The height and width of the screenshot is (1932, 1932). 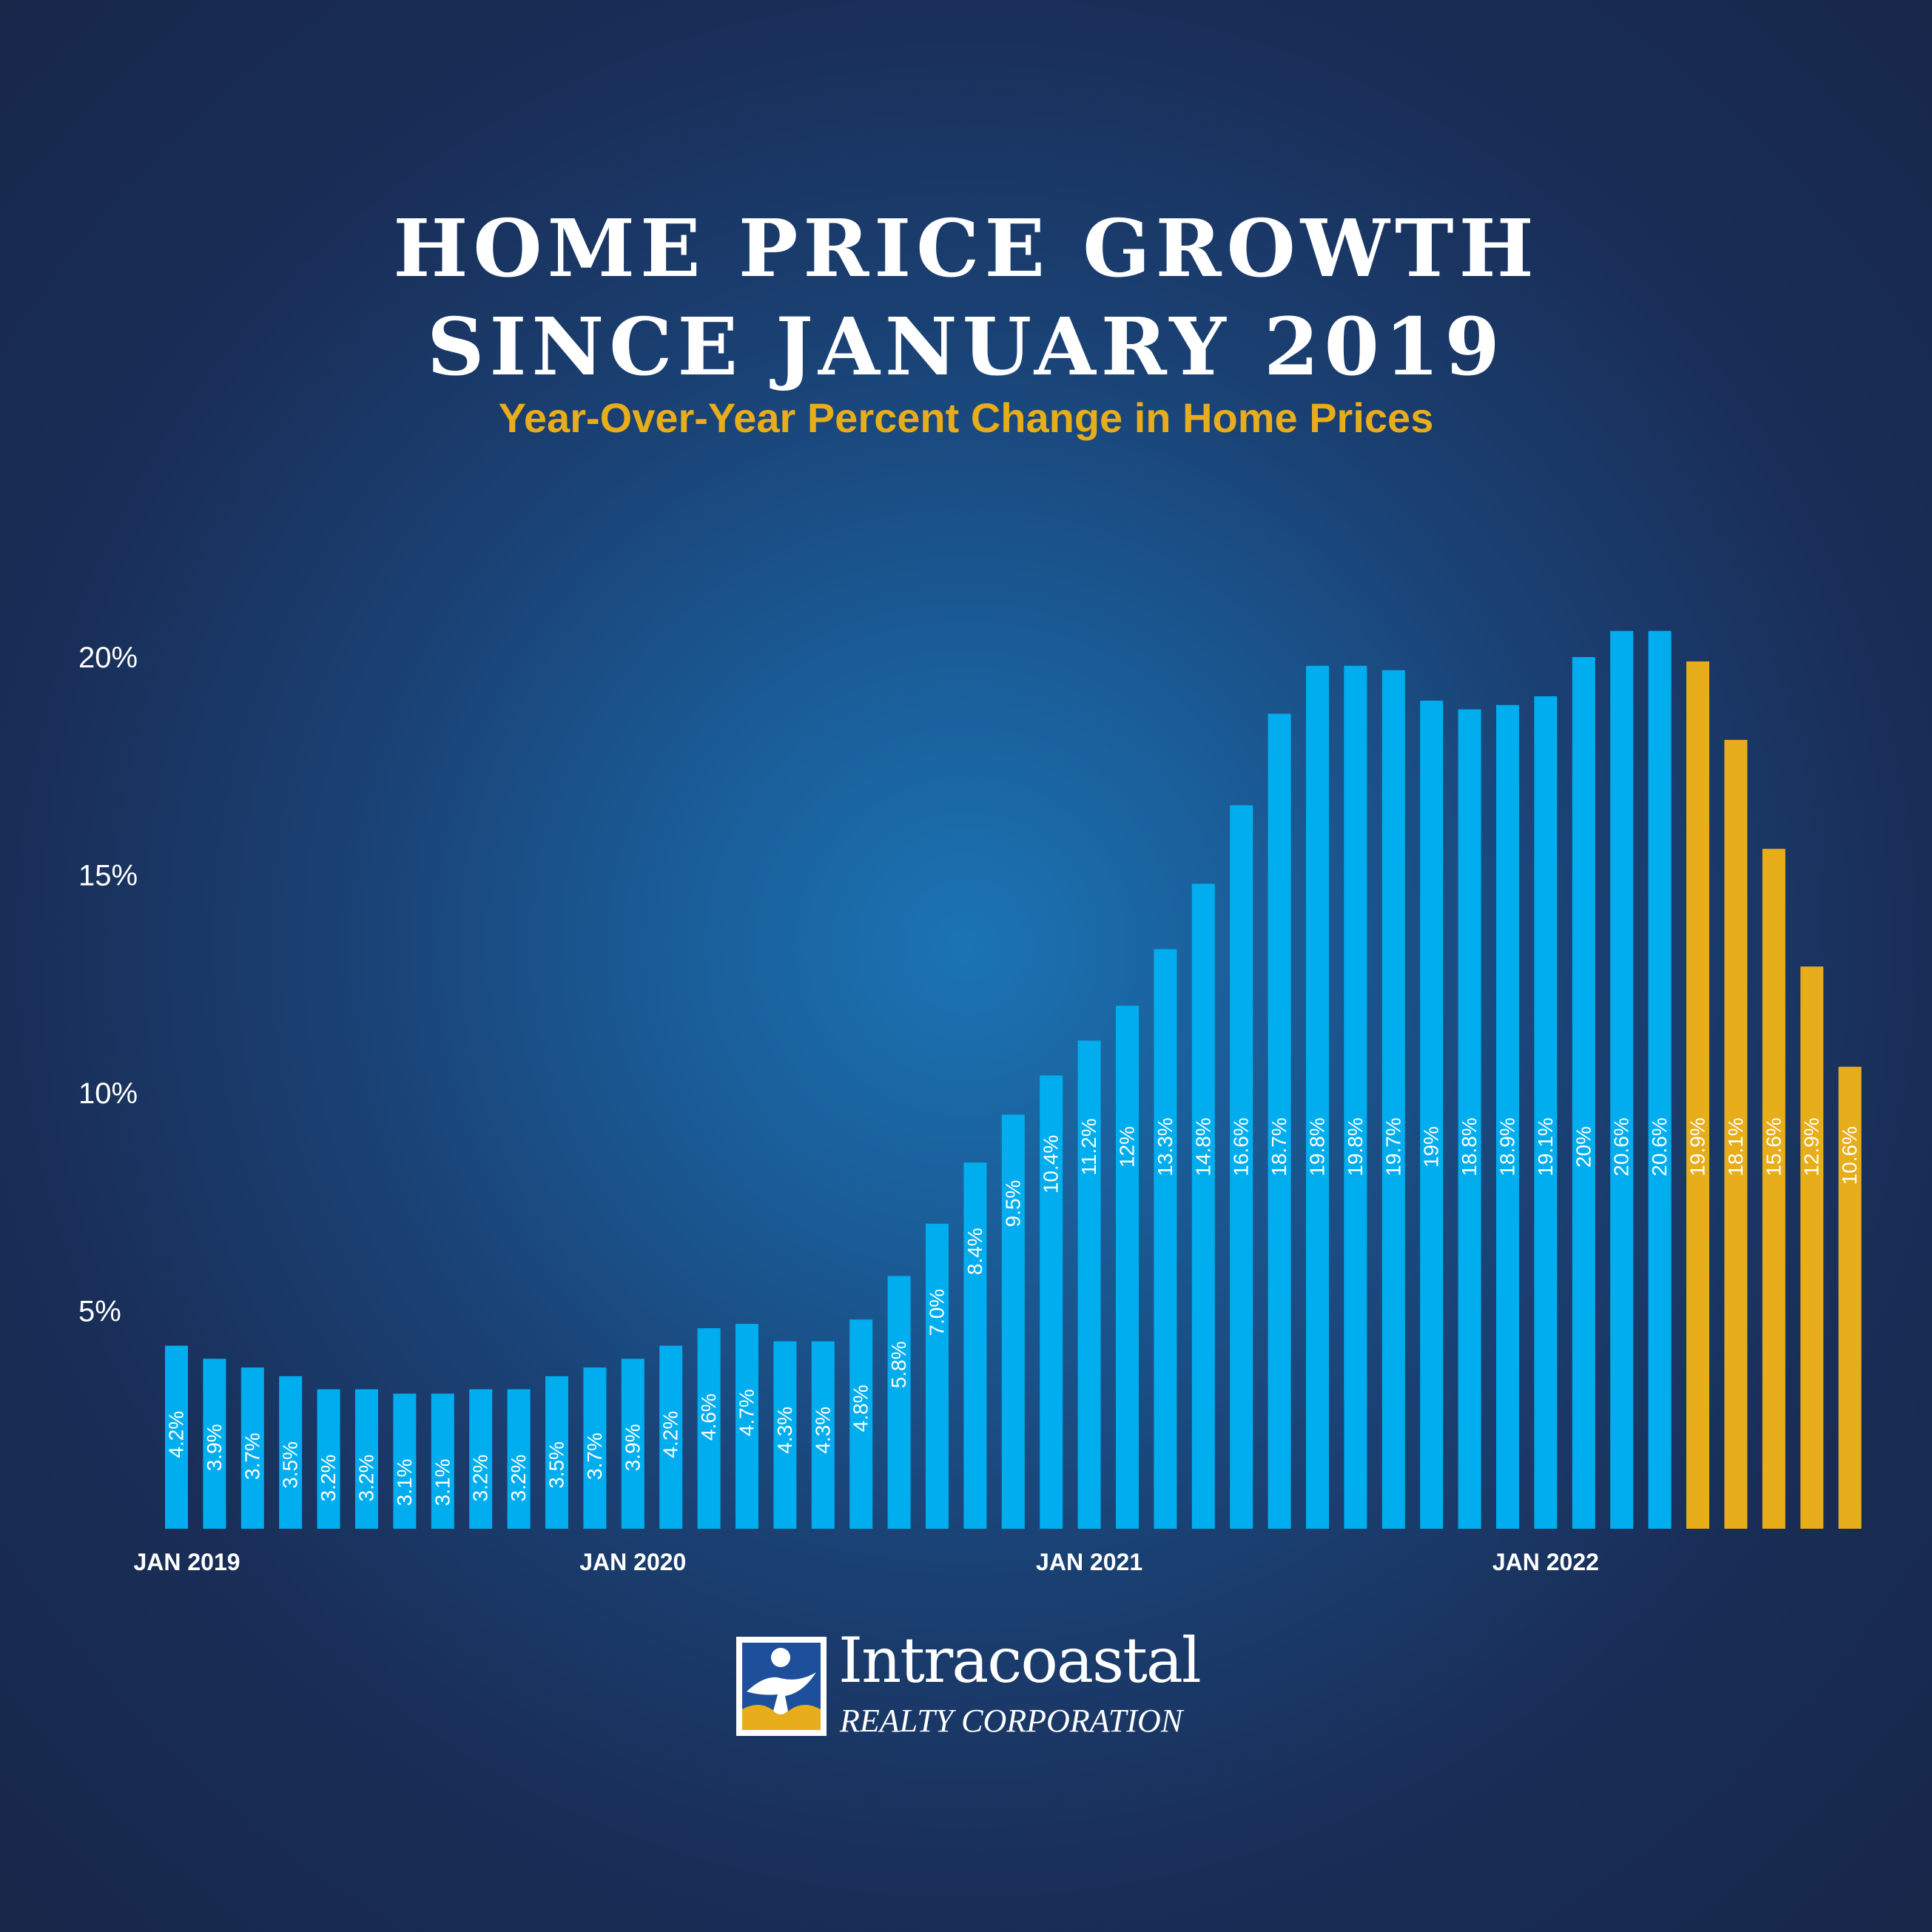 I want to click on brand-name: Intracoastal, so click(x=1020, y=1661).